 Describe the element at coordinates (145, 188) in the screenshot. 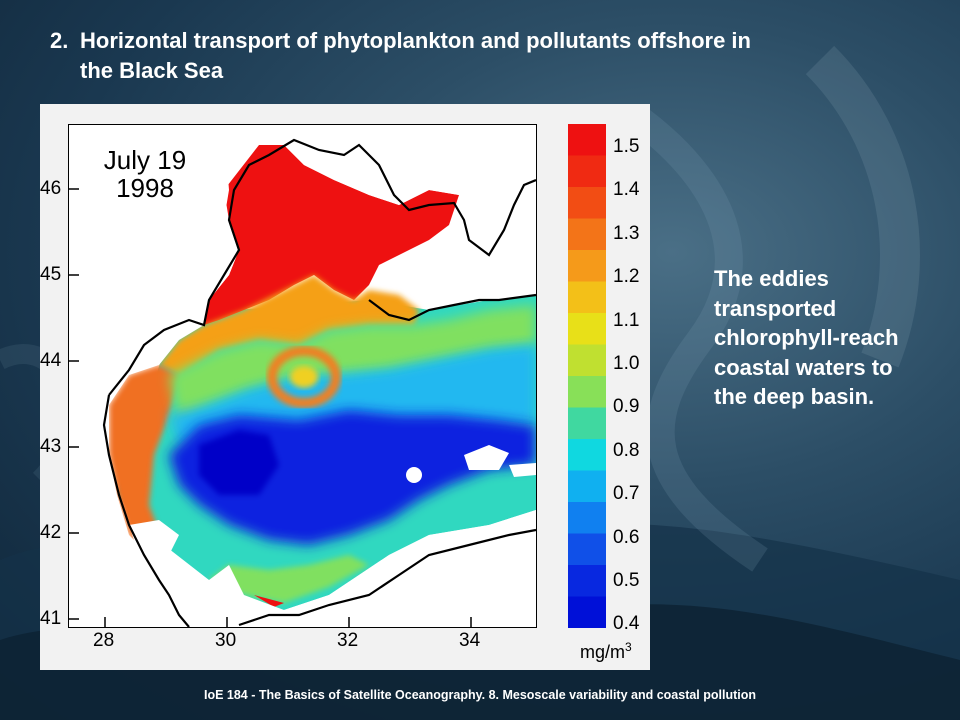

I see `date-line-2: 1998` at that location.